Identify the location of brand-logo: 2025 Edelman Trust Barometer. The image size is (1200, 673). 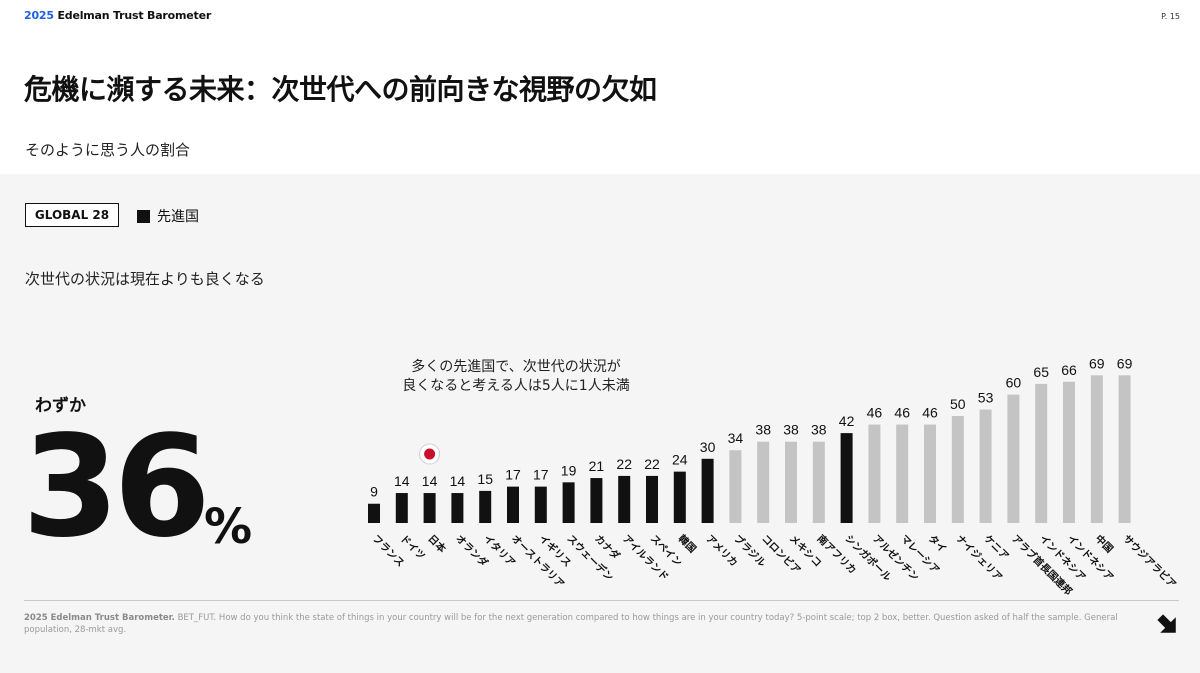
(117, 15).